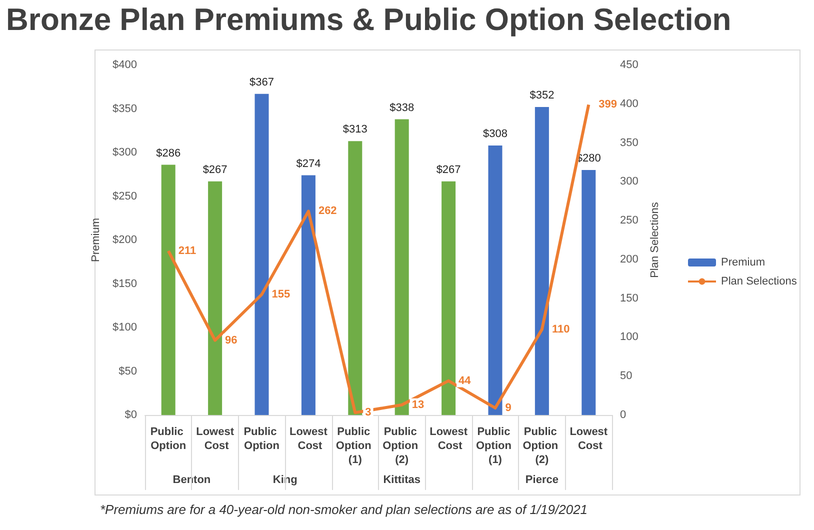 The image size is (814, 530). I want to click on y2-tick-label: 150, so click(629, 298).